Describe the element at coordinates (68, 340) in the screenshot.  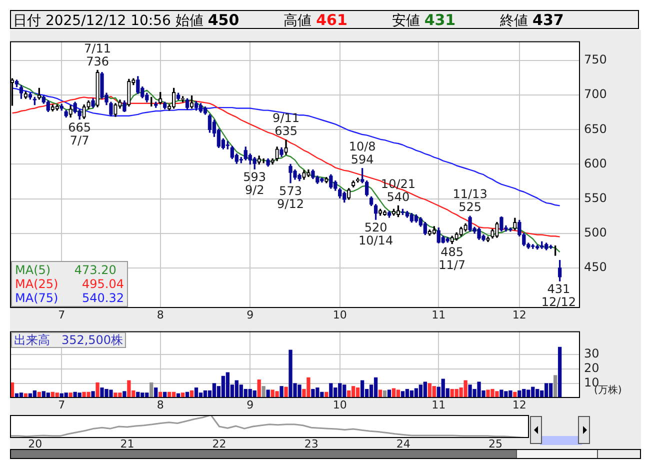
I see `chart-title: 出来高 352,500株` at that location.